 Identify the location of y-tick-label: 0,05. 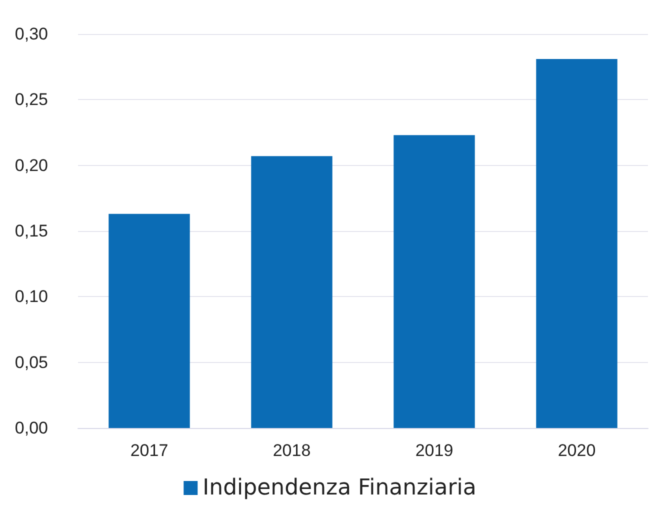
(31, 362).